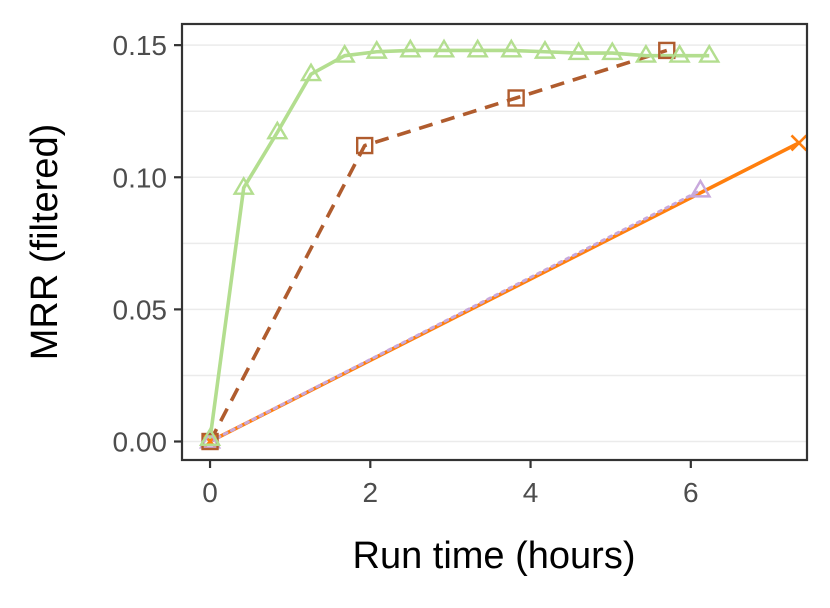 The image size is (830, 608). I want to click on y-tick-label: 0.15, so click(140, 45).